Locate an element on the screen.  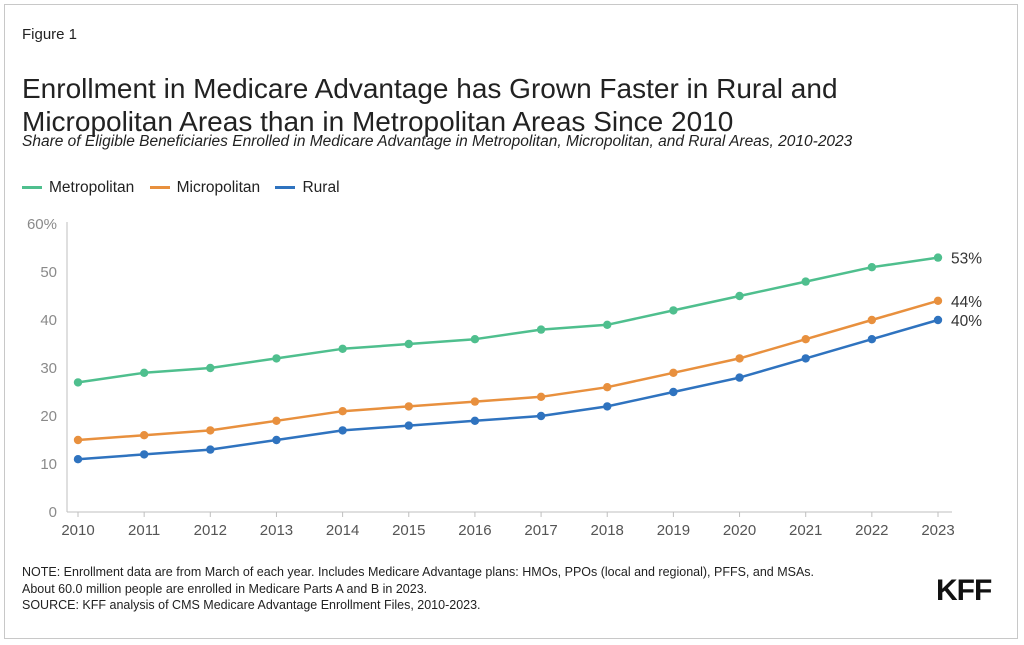
x-tick-label: 2023 is located at coordinates (937, 530).